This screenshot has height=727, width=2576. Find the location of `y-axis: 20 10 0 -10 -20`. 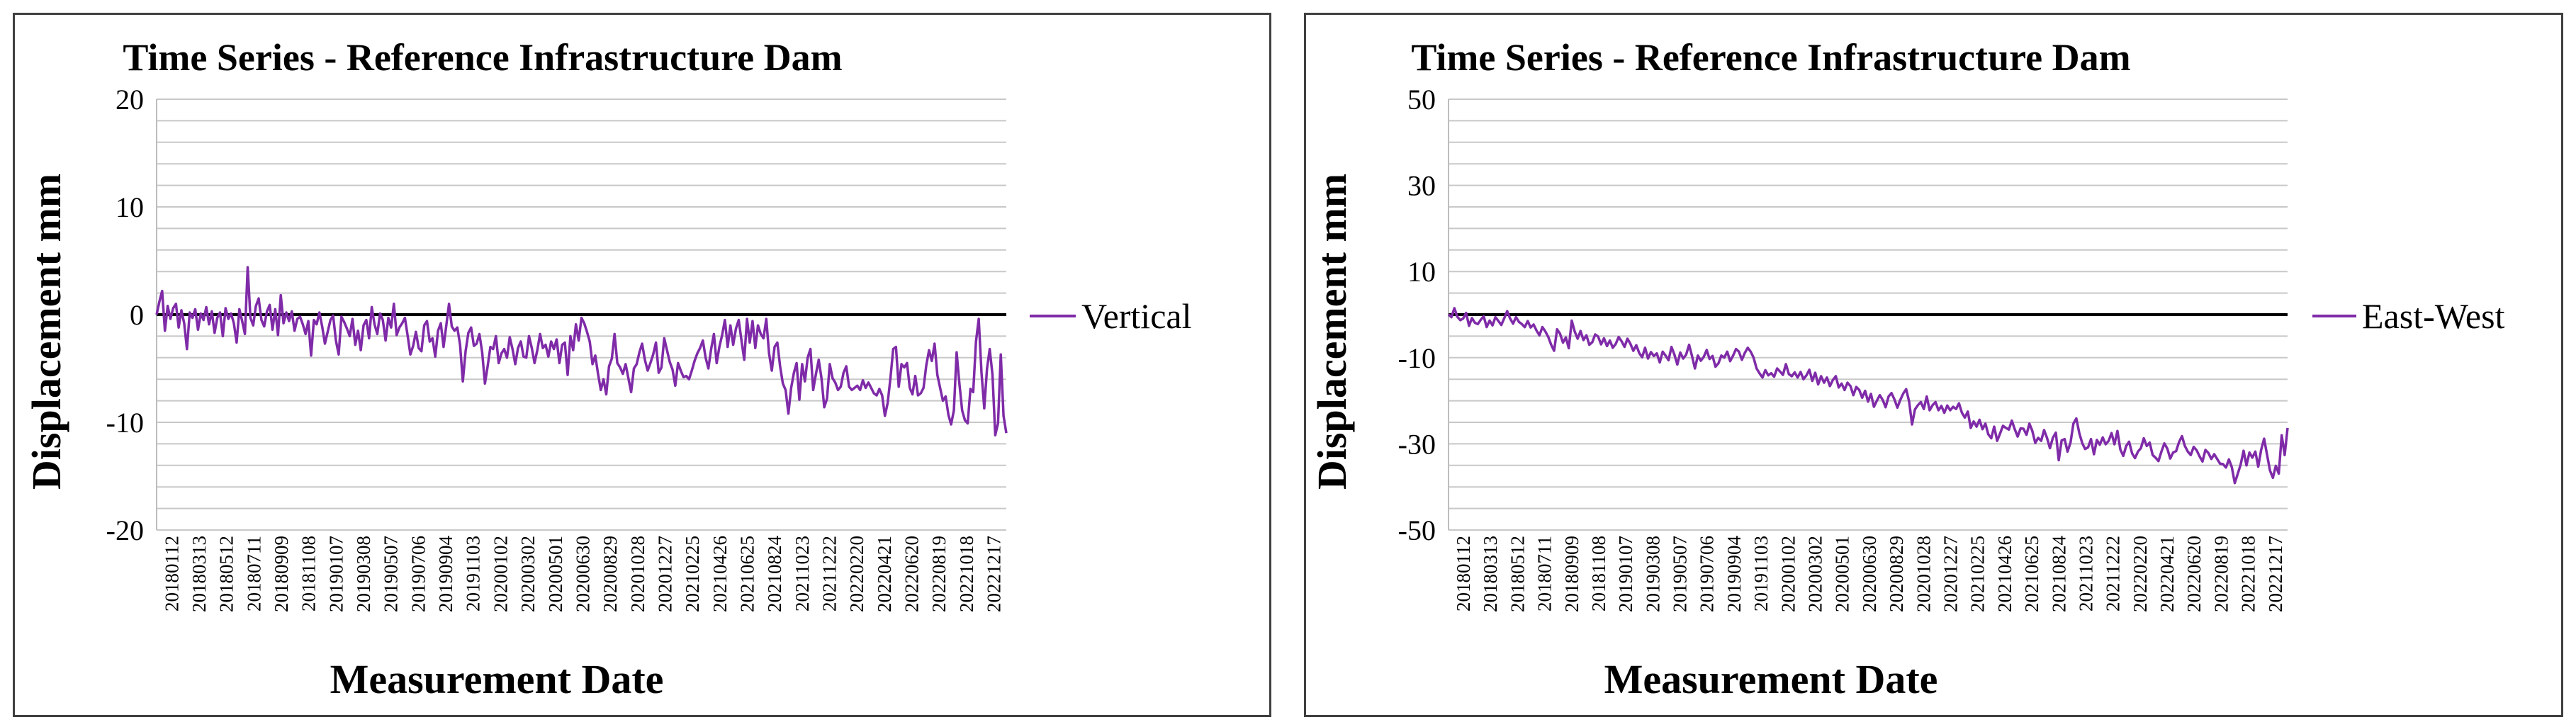

y-axis: 20 10 0 -10 -20 is located at coordinates (131, 315).